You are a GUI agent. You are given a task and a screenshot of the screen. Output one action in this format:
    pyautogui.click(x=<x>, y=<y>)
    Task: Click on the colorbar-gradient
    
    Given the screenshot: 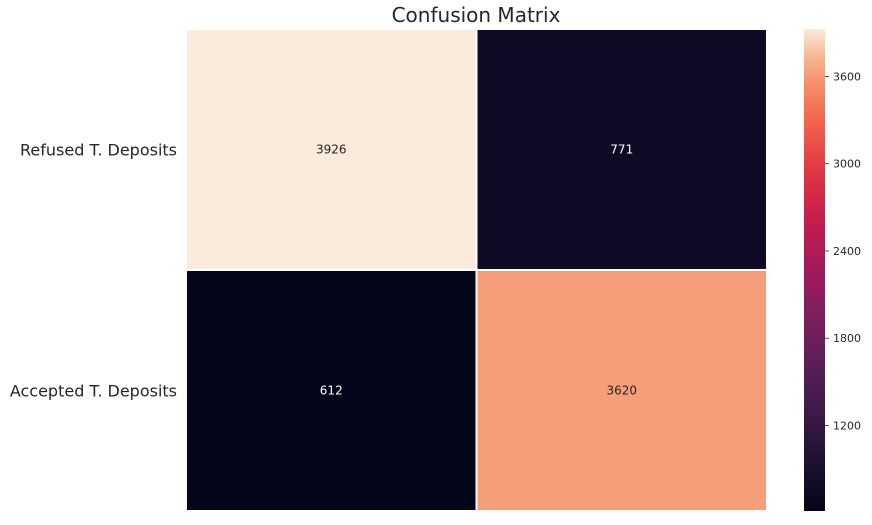 What is the action you would take?
    pyautogui.click(x=814, y=270)
    